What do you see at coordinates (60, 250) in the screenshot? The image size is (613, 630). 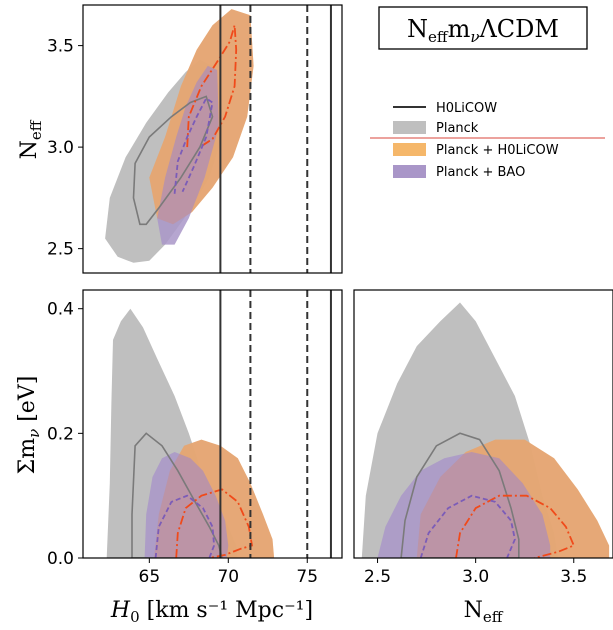 I see `neff_vs_h0-ytick-label-0: 2.5` at bounding box center [60, 250].